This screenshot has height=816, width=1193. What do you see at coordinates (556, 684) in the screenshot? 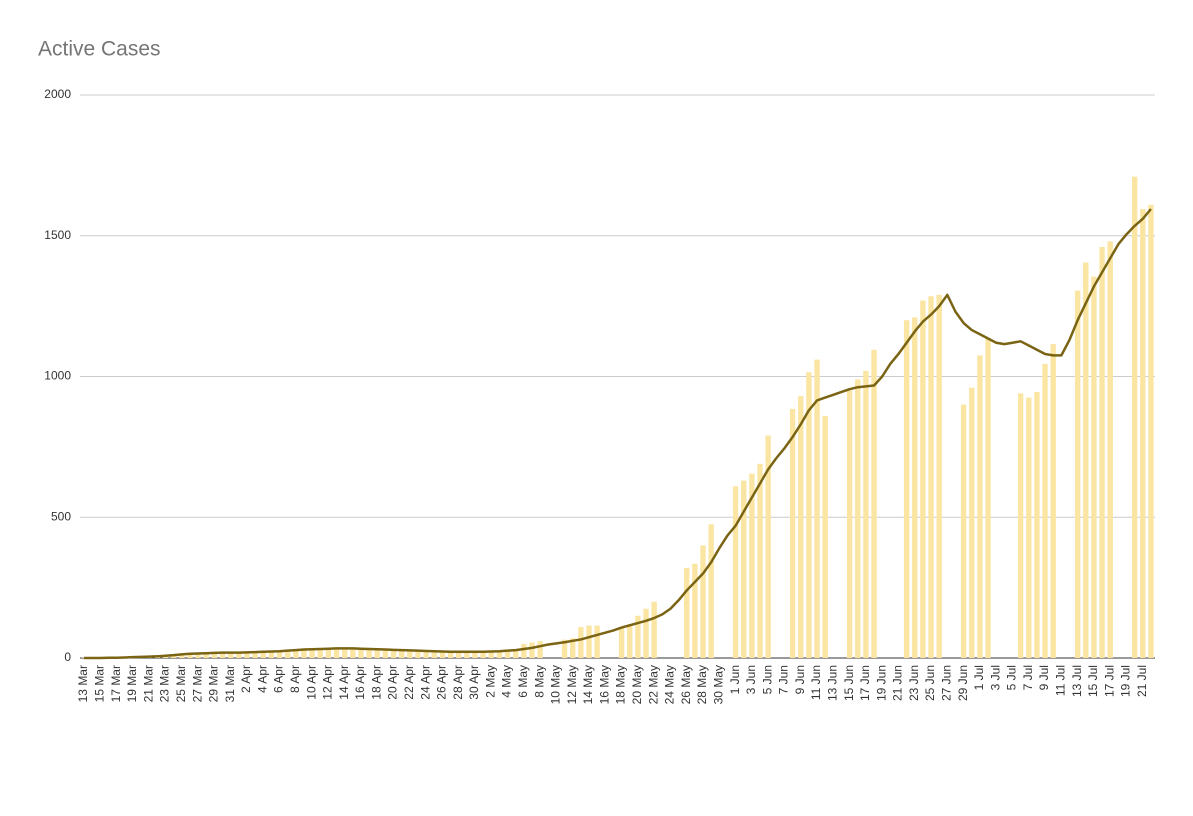
I see `x-tick-label: 10 May` at bounding box center [556, 684].